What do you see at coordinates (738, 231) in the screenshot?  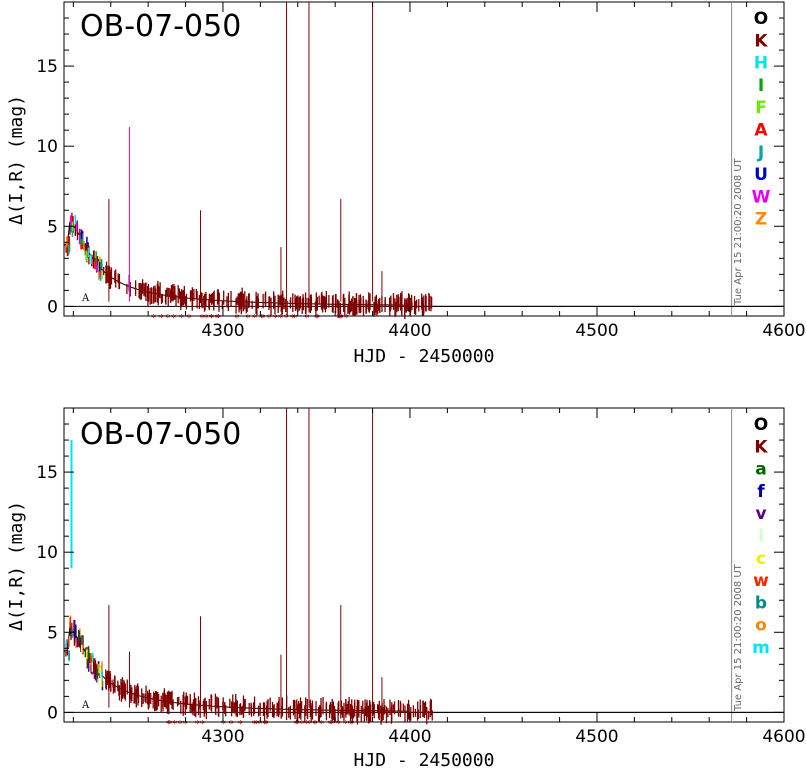 I see `timestamp-label: Tue Apr 15 21:00:20 2008 UT` at bounding box center [738, 231].